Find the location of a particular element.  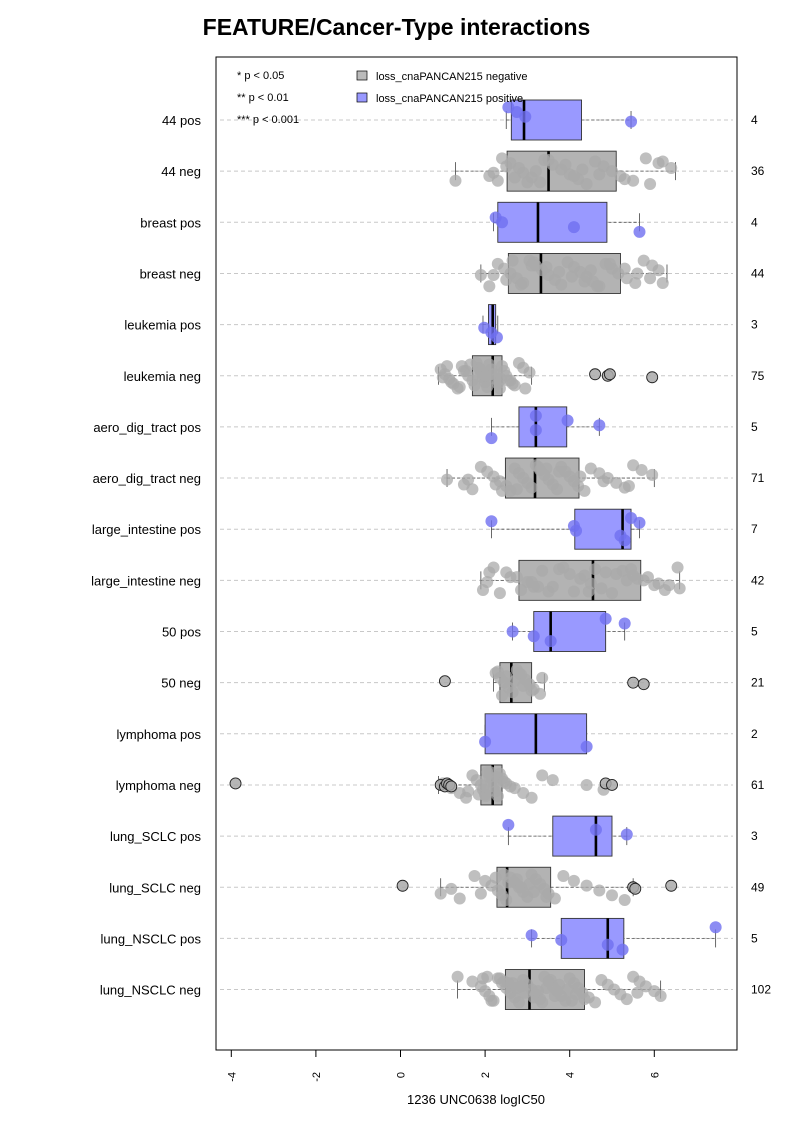

category-label: lung_SCLC pos is located at coordinates (156, 836).